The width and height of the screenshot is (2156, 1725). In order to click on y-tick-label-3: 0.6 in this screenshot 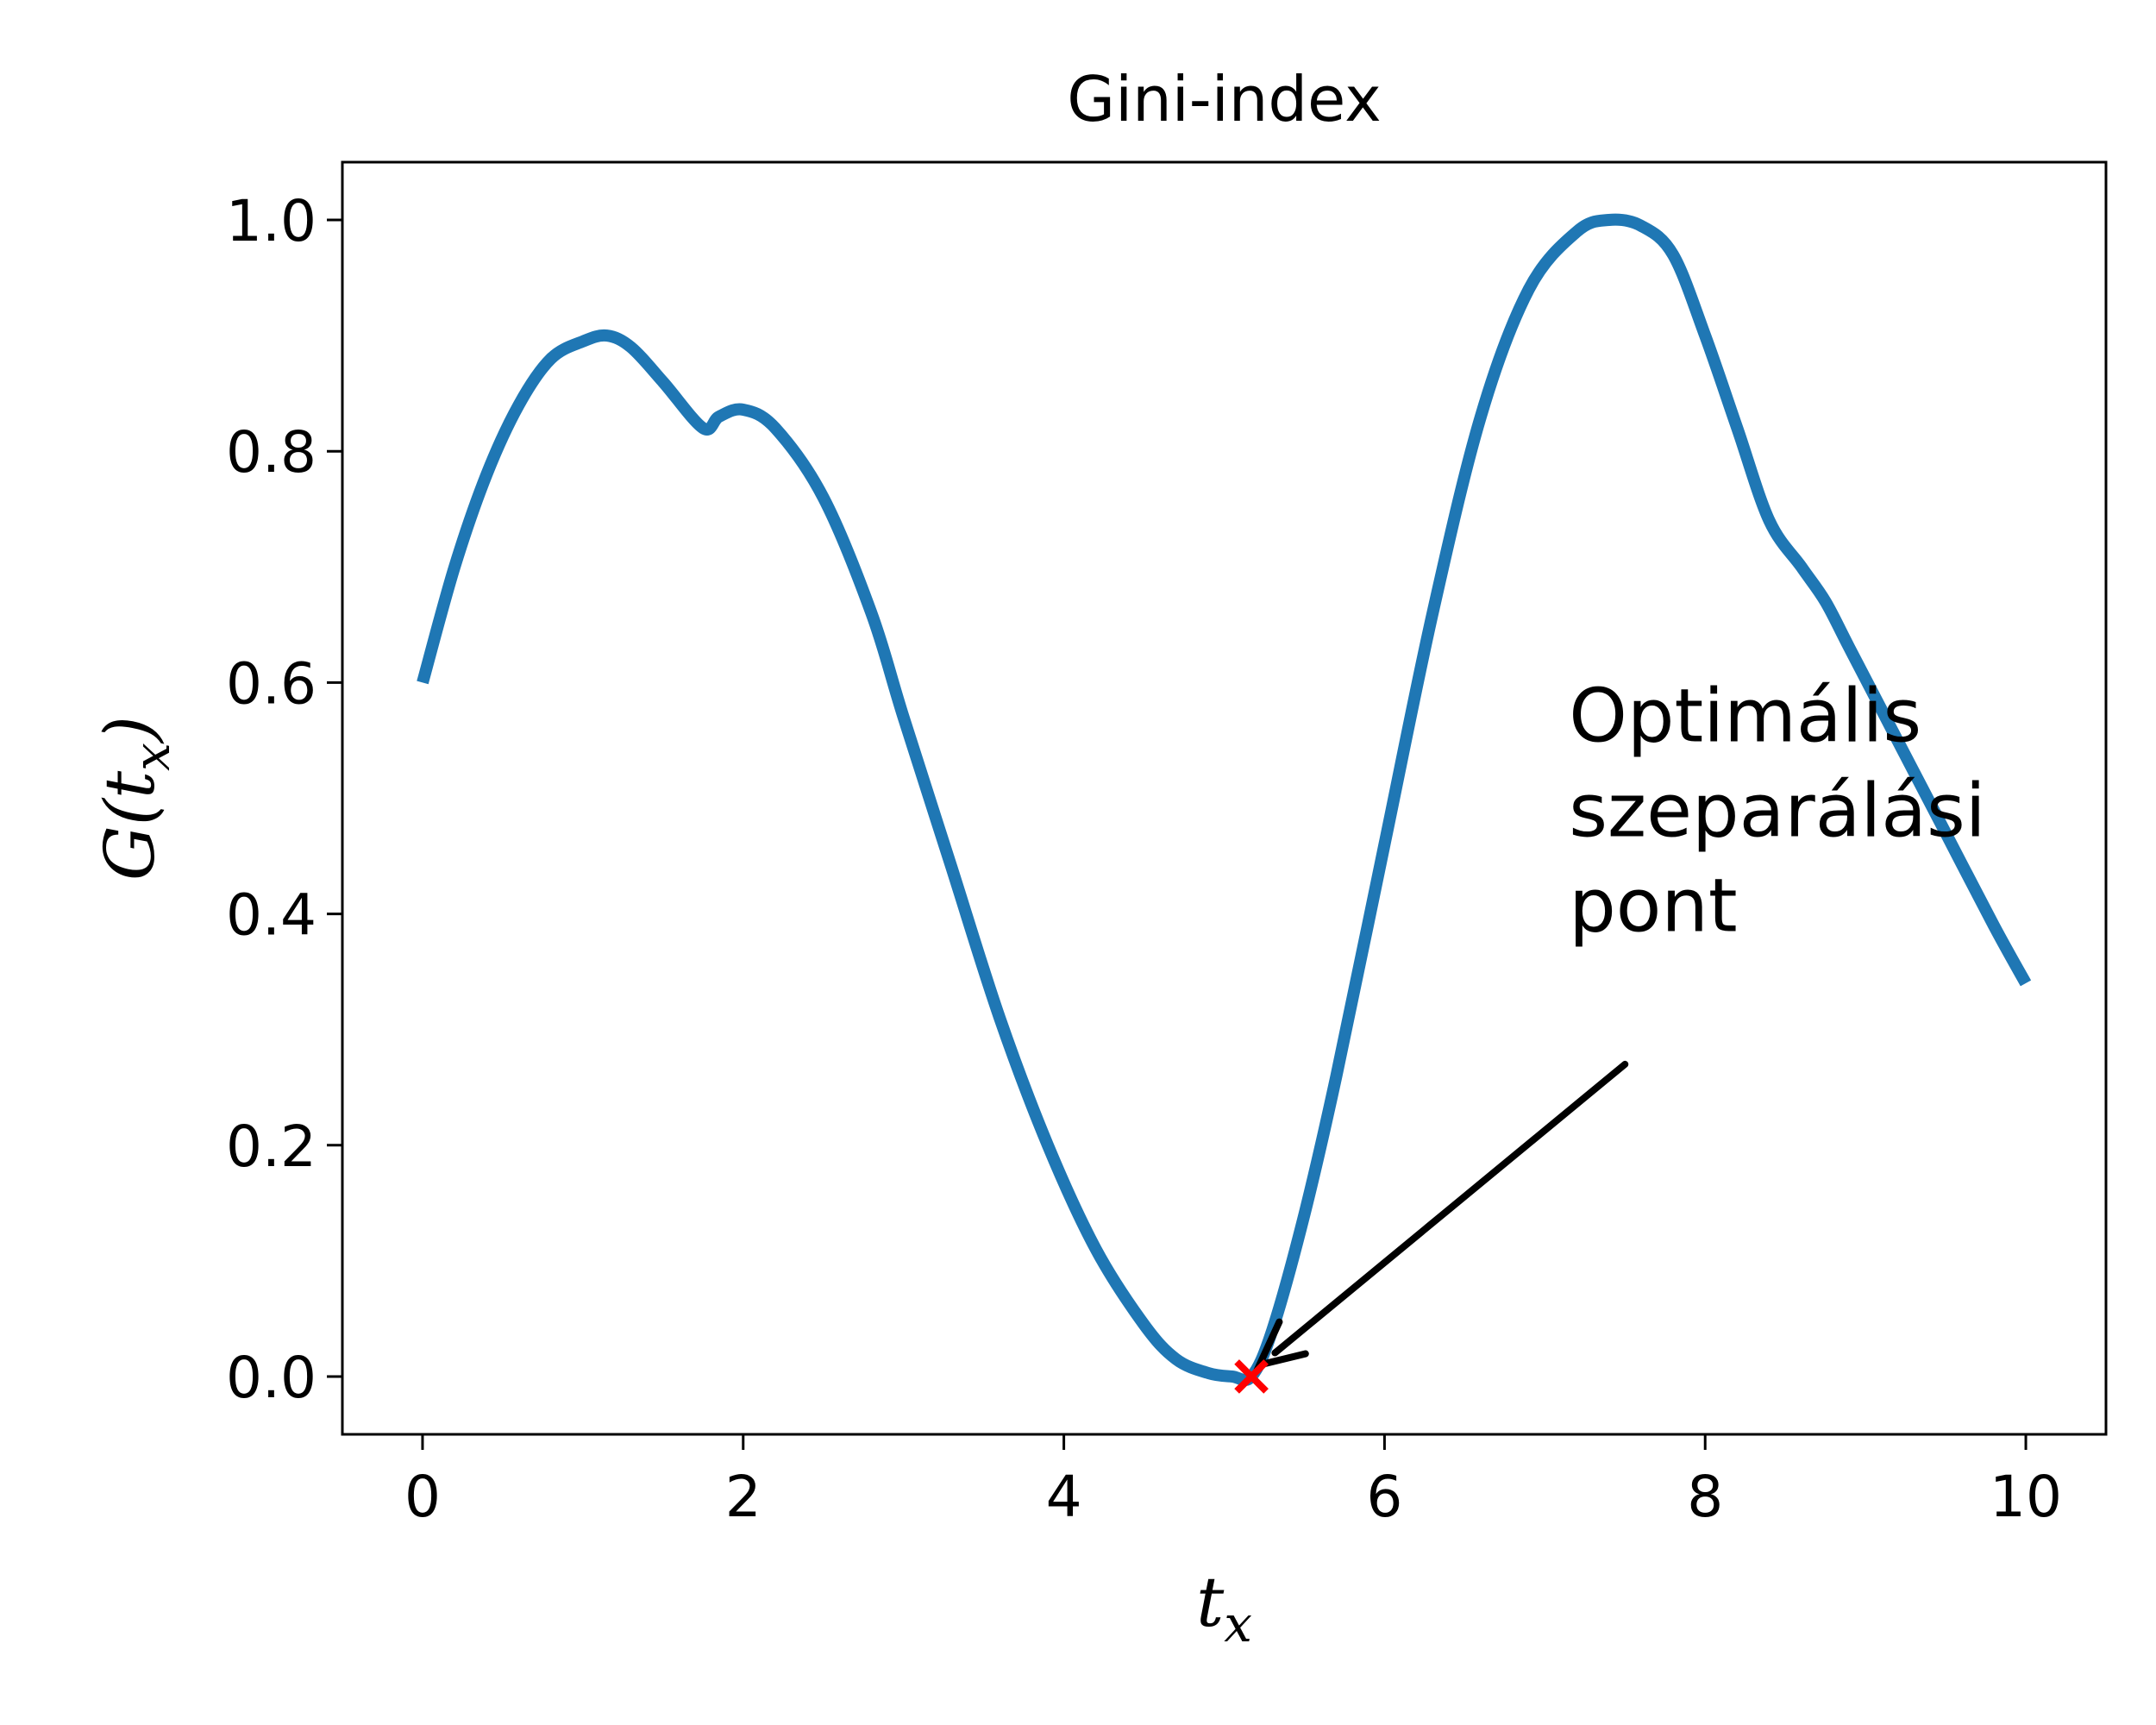, I will do `click(271, 683)`.